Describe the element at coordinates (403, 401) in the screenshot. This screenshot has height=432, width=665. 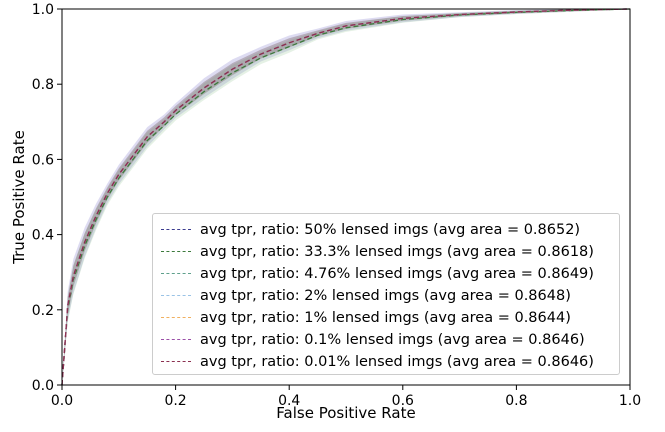
I see `x-tick-label: 0.6` at that location.